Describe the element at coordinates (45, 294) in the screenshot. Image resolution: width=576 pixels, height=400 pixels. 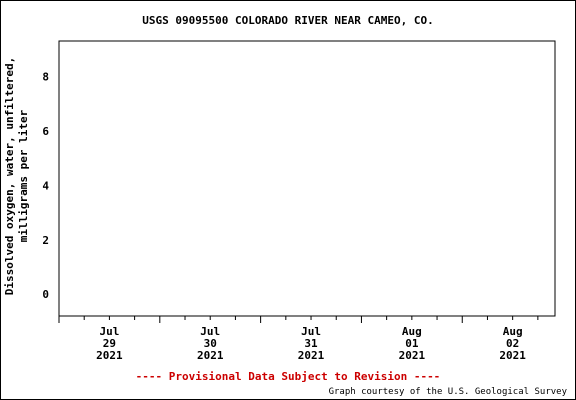
I see `y-tick-label: 0` at that location.